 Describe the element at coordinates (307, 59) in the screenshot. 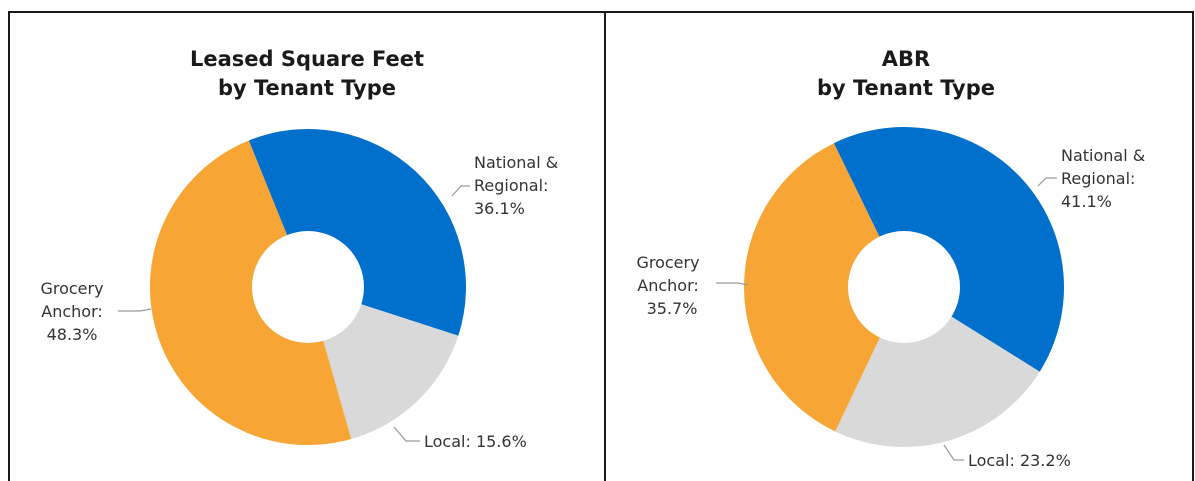

I see `chart-title-line-1: Leased Square Feet` at that location.